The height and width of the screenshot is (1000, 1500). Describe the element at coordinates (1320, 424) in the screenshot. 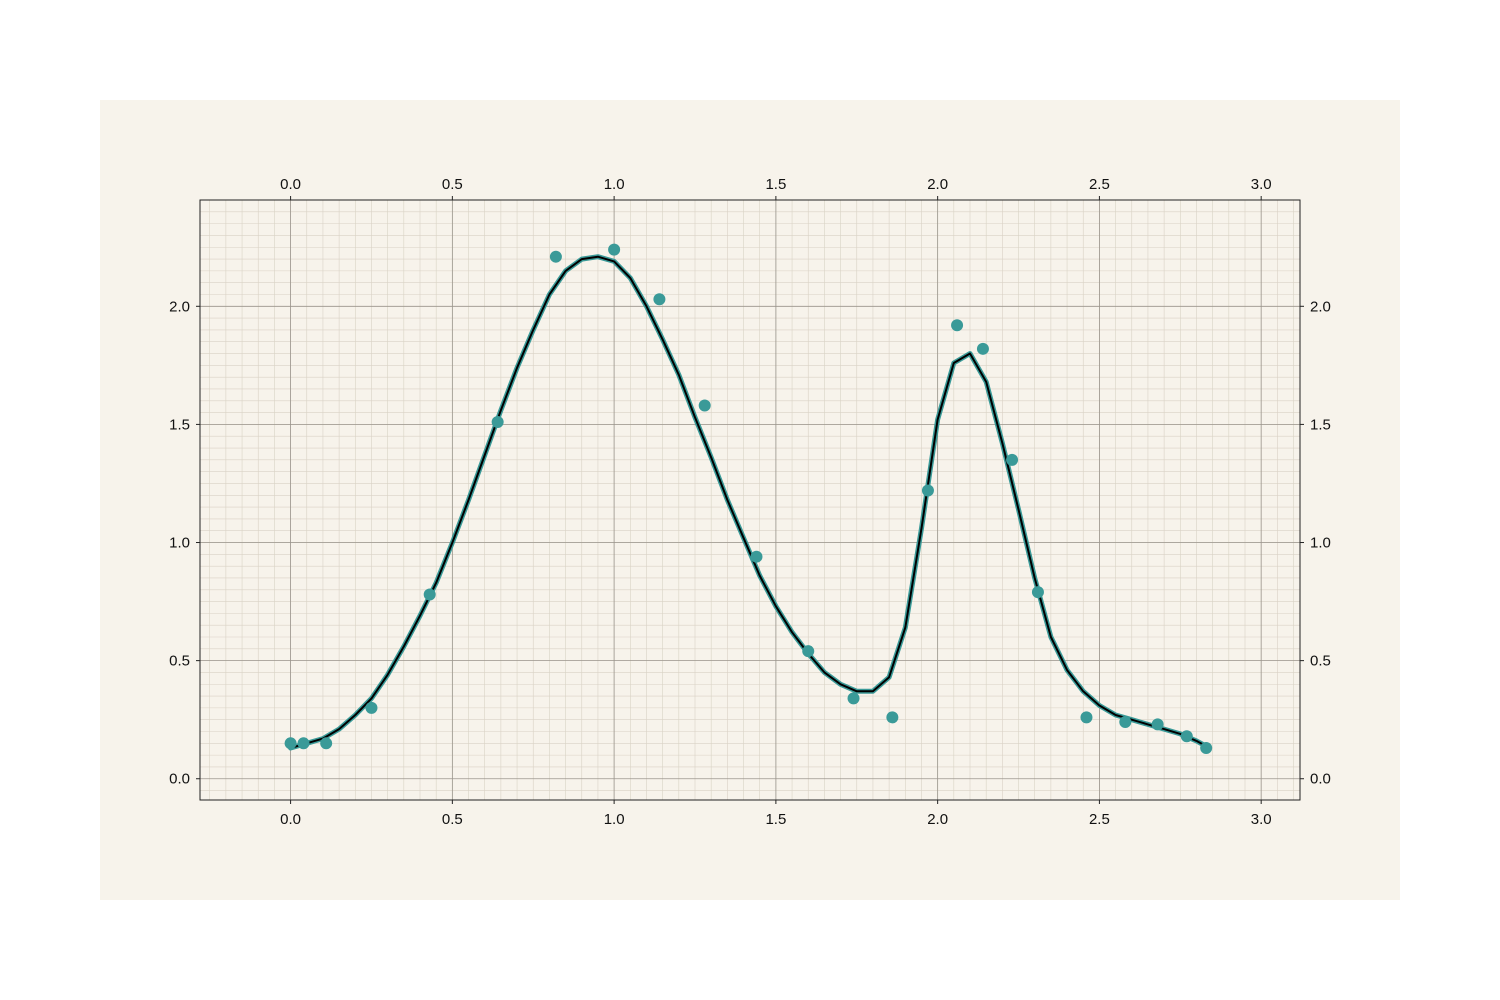

I see `y-tick-label-right: 1.5` at that location.